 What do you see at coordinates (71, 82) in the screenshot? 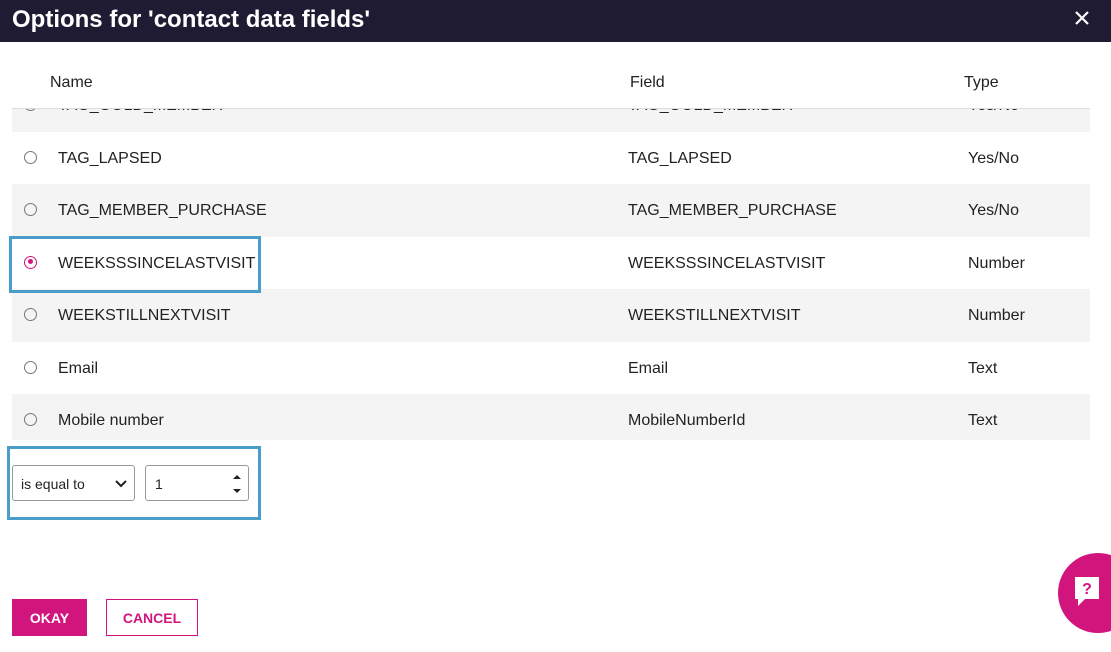
I see `column-header: Name` at bounding box center [71, 82].